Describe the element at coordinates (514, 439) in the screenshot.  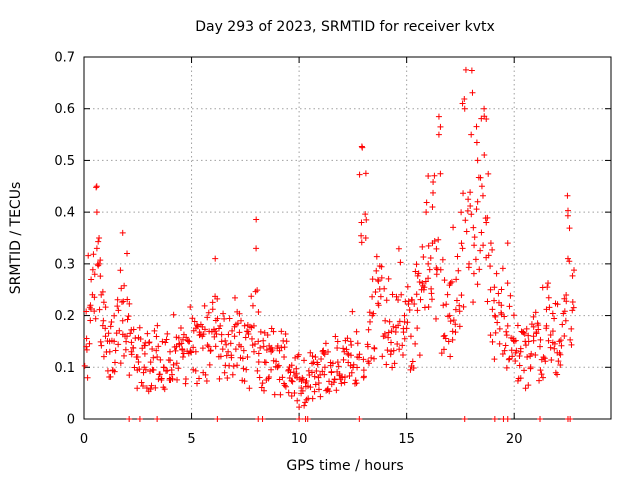
I see `x-tick-label: 20` at that location.